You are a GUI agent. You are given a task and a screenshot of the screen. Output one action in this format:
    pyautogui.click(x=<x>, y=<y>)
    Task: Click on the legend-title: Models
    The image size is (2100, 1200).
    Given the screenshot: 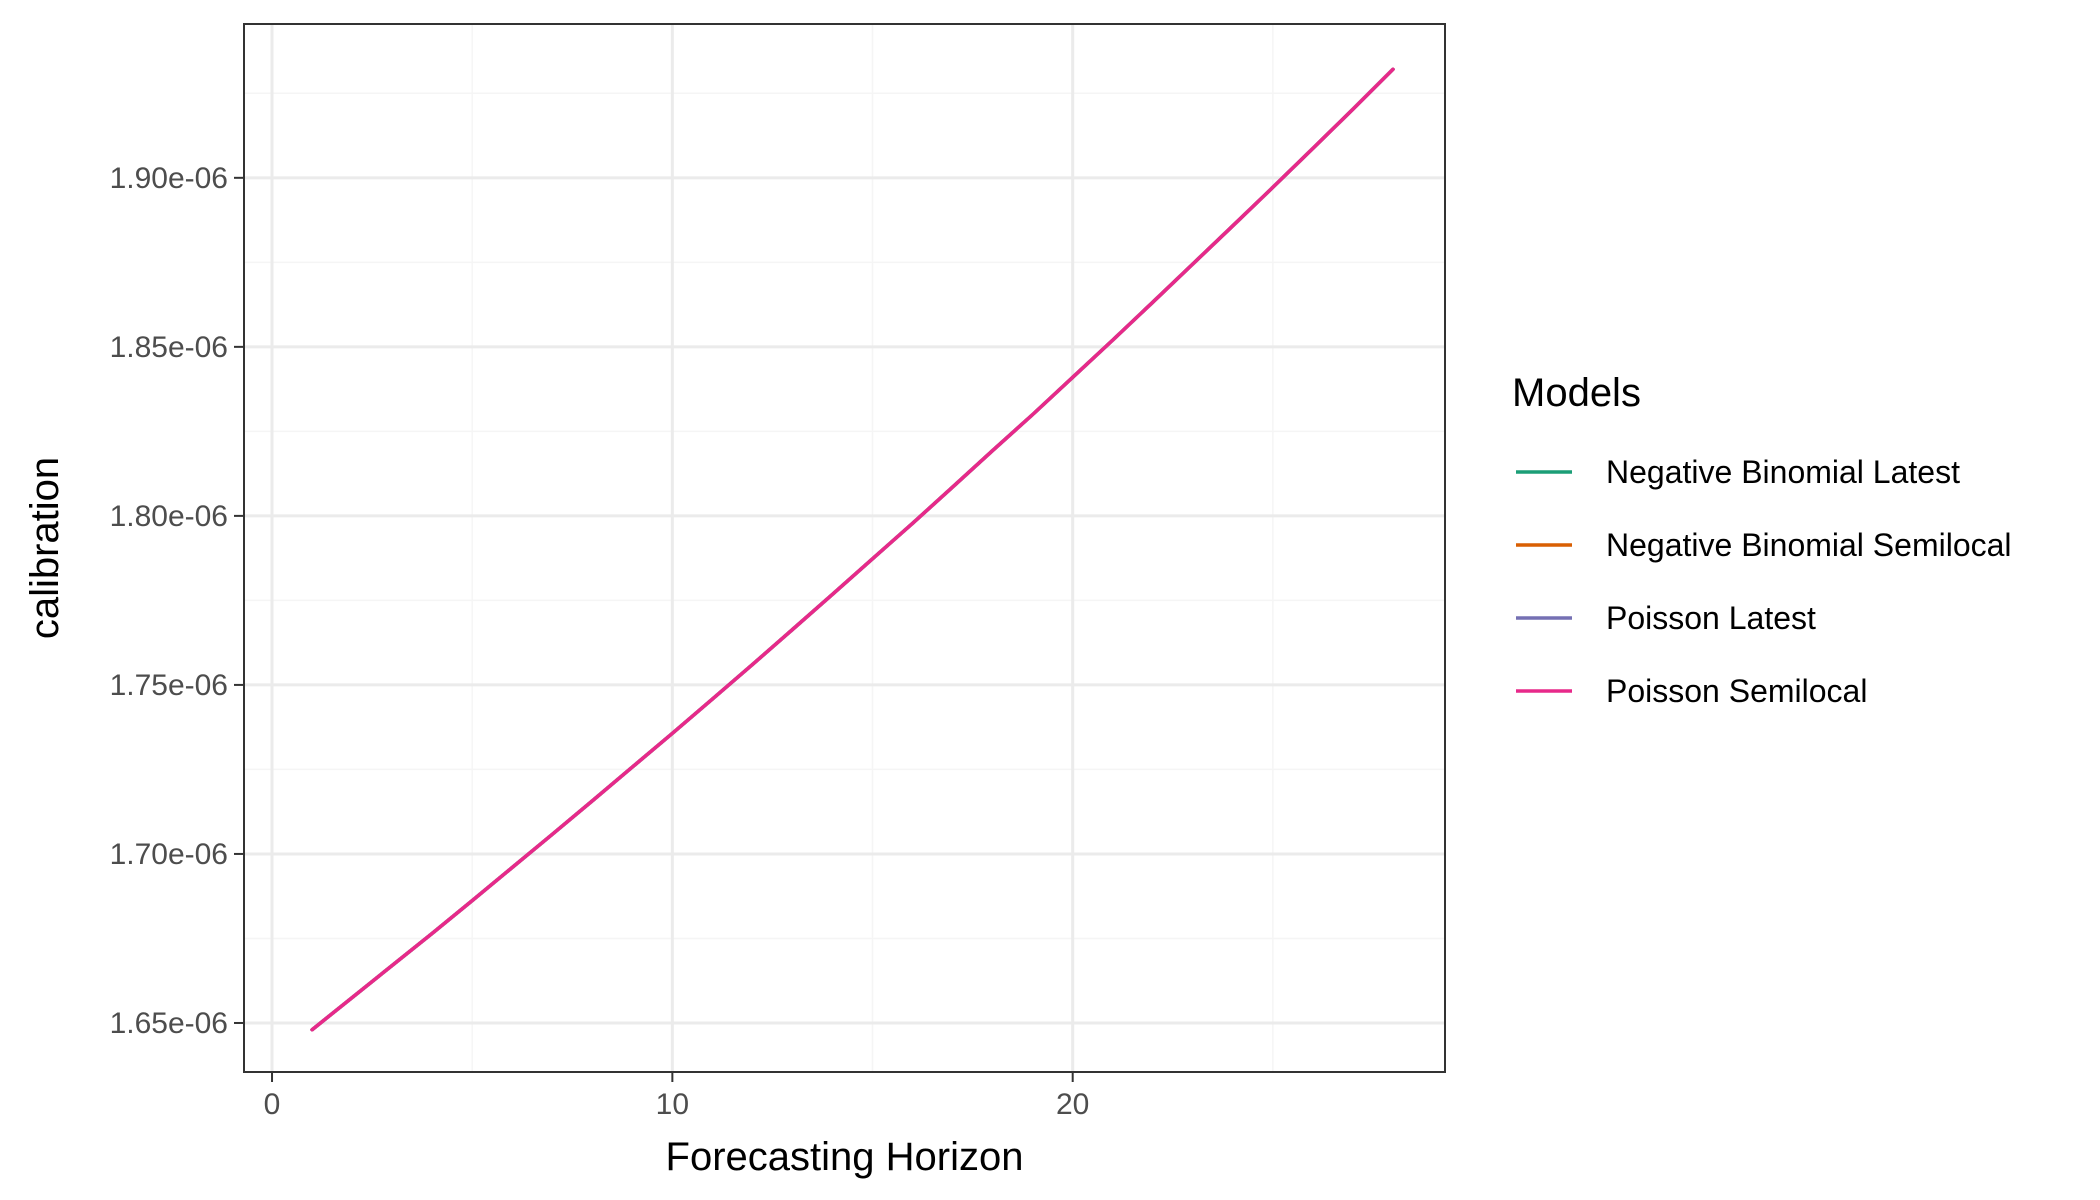 What is the action you would take?
    pyautogui.click(x=1576, y=393)
    